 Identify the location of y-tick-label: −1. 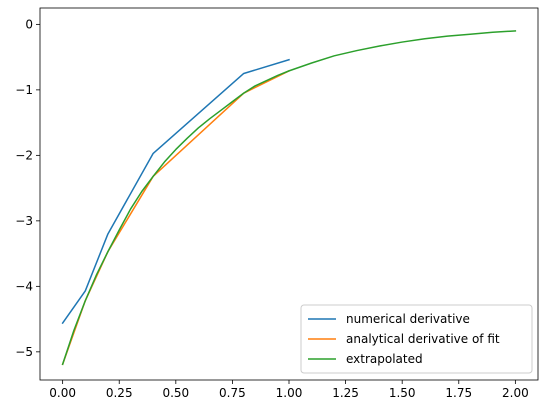
(24, 90).